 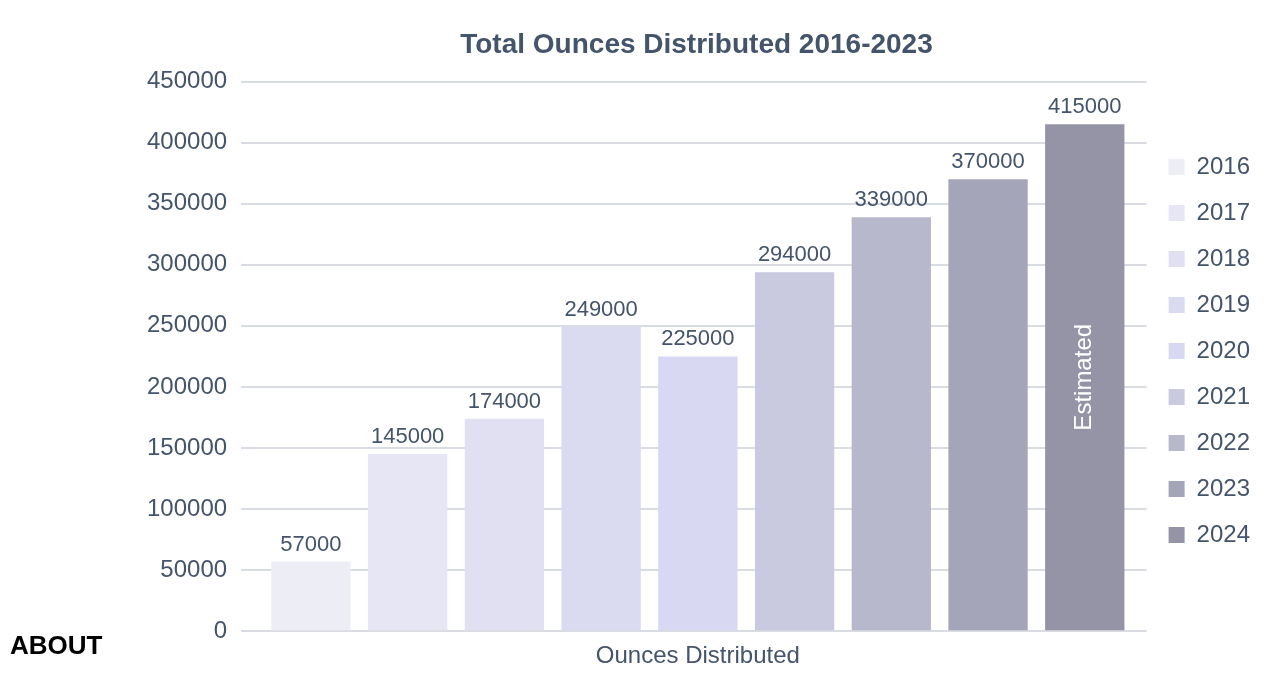 I want to click on data-label: 249000, so click(x=601, y=309).